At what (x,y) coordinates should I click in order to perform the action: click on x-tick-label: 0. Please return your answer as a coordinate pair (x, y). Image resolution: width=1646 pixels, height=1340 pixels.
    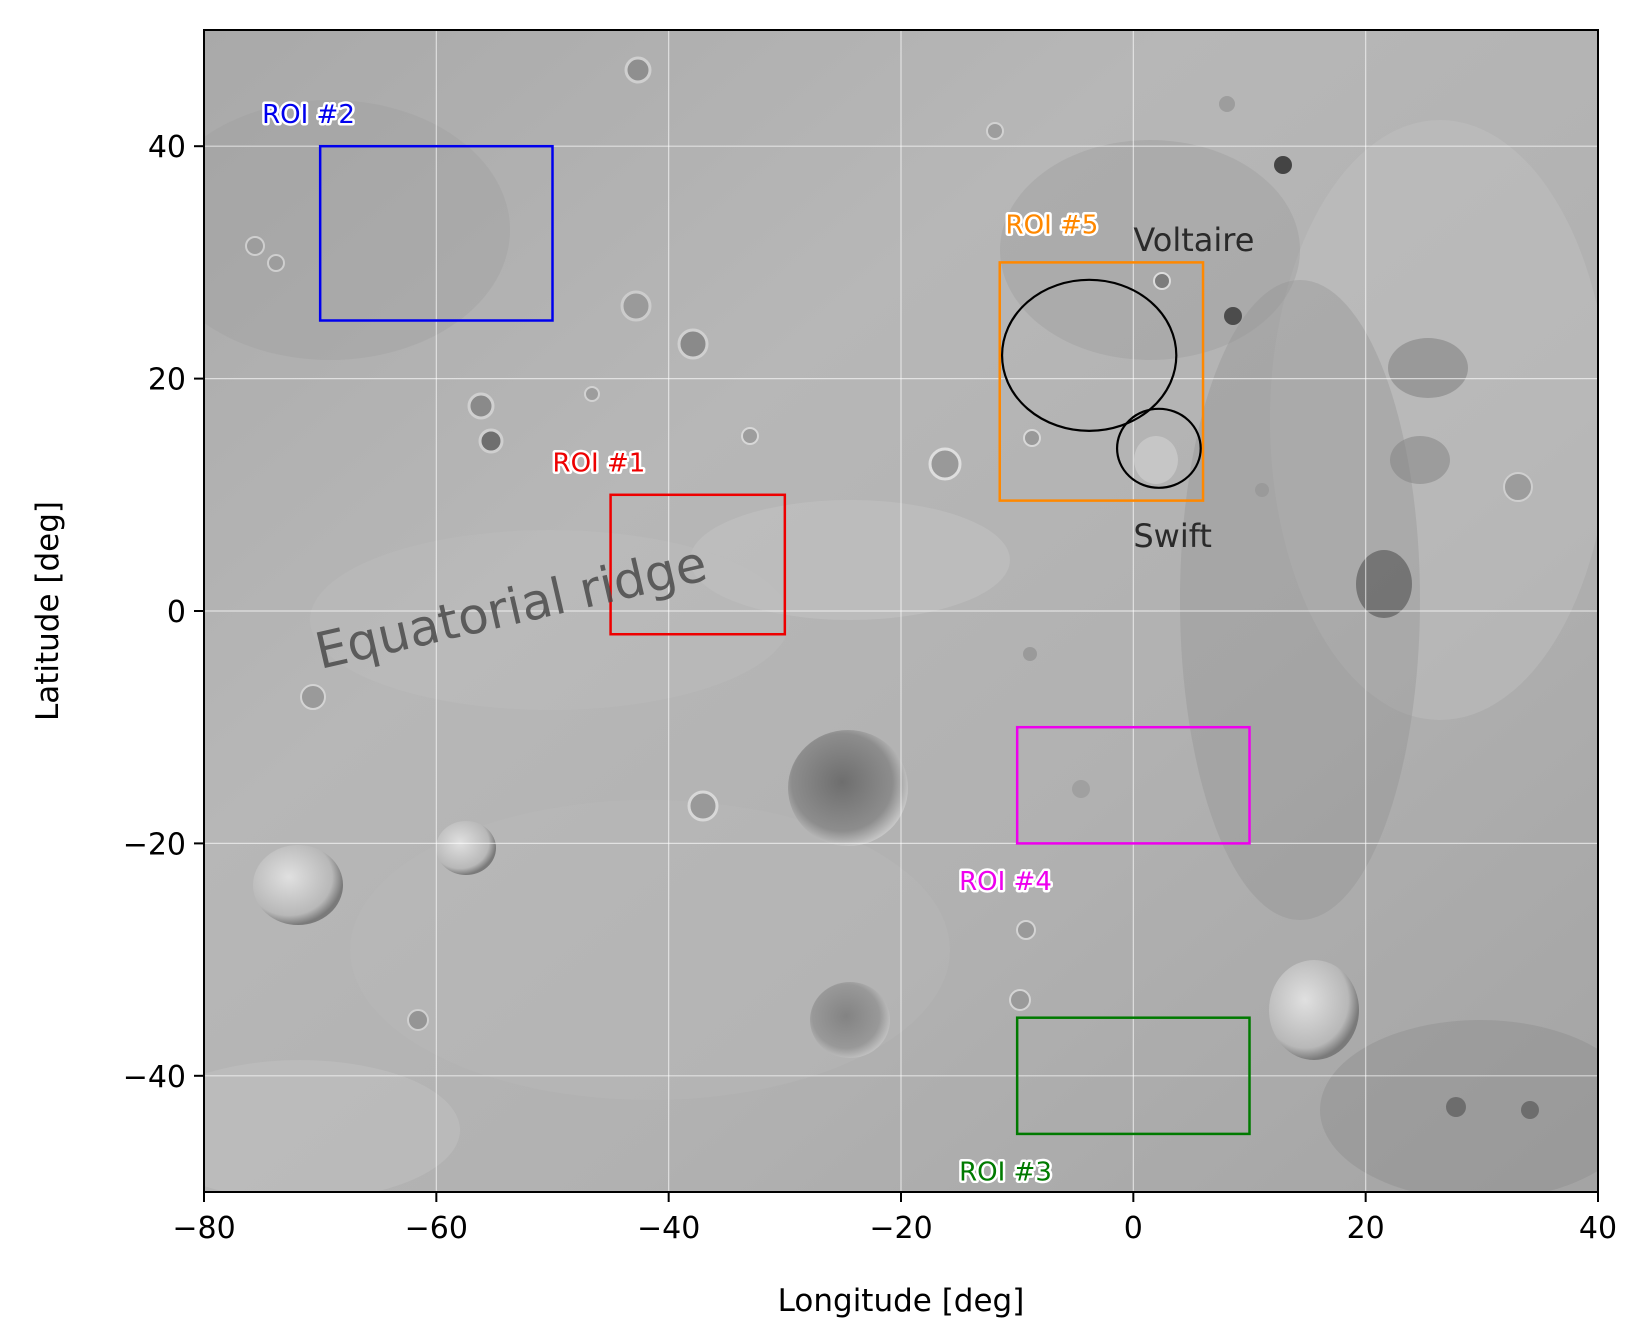
    Looking at the image, I should click on (1133, 1228).